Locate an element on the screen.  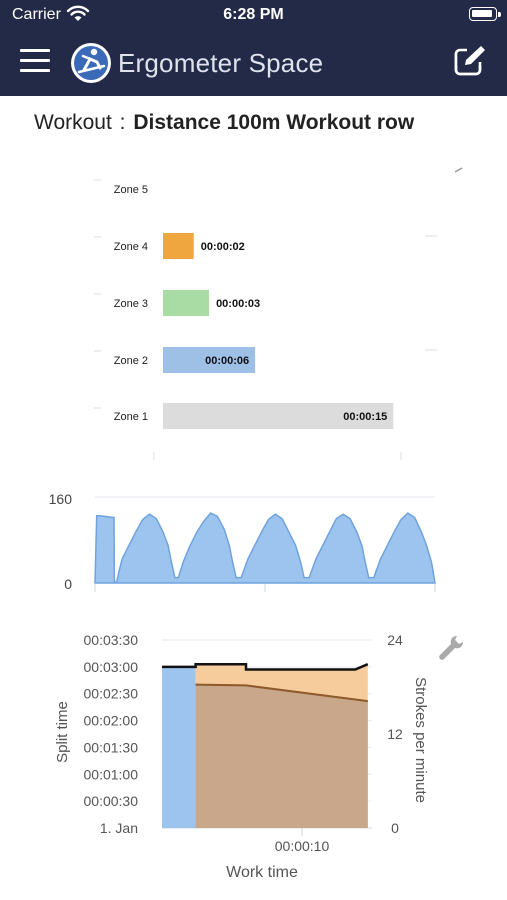
zone-bar-value-label: 00:00:02 is located at coordinates (223, 247).